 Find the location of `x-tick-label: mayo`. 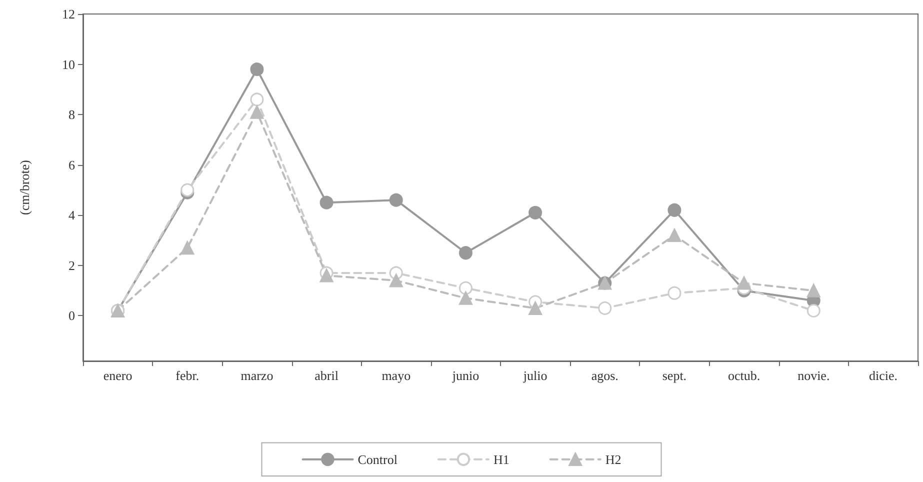

x-tick-label: mayo is located at coordinates (396, 375).